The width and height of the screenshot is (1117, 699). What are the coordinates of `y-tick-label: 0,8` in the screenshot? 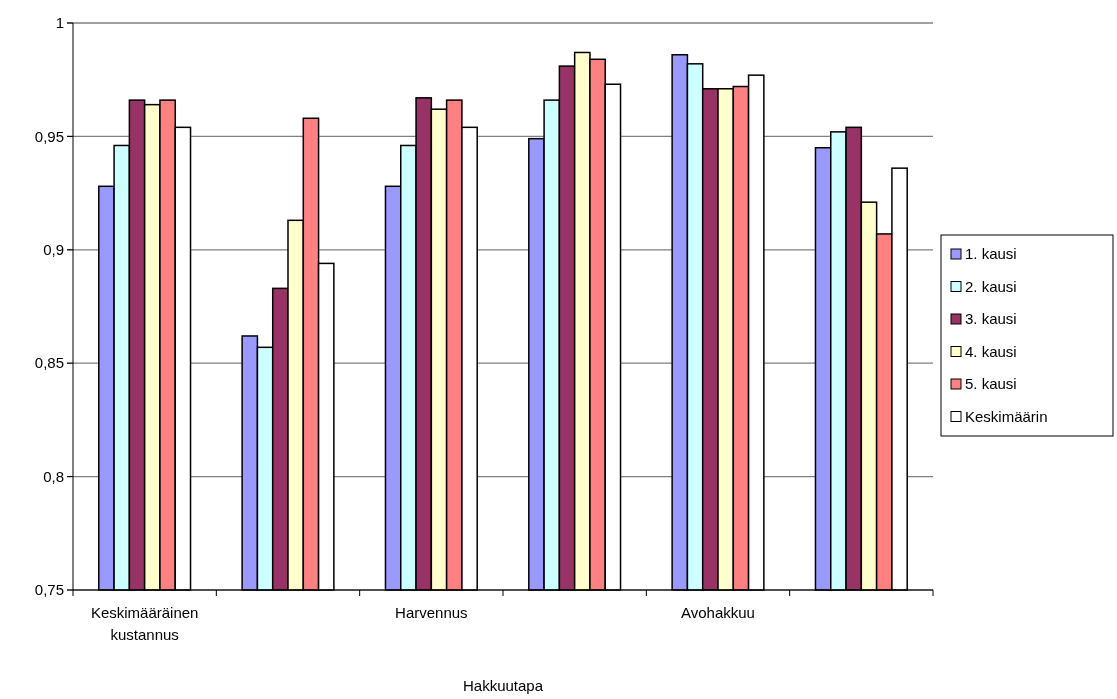 It's located at (53, 476).